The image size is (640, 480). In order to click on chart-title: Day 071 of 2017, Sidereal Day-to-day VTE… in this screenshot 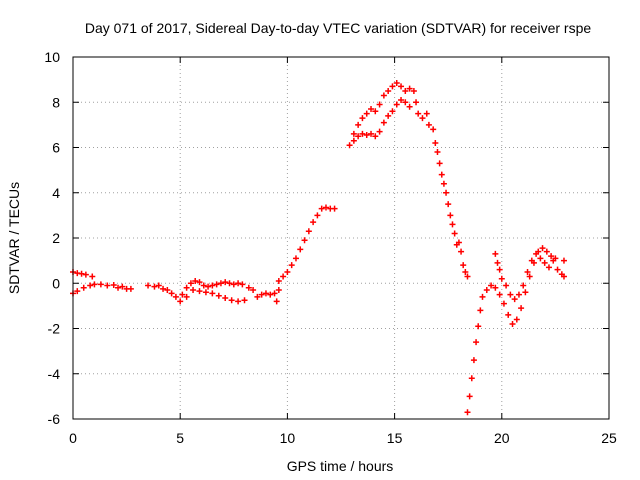, I will do `click(338, 28)`.